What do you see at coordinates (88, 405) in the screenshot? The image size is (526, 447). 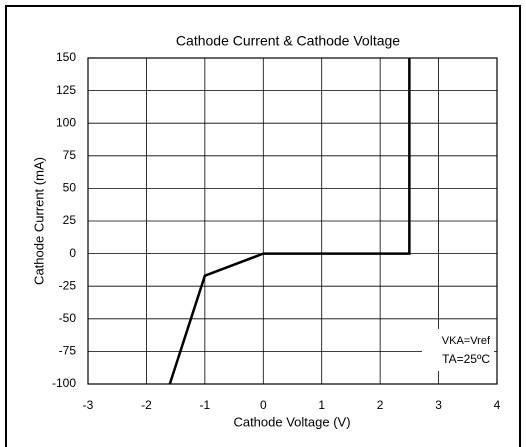 I see `x-tick-label: -3` at bounding box center [88, 405].